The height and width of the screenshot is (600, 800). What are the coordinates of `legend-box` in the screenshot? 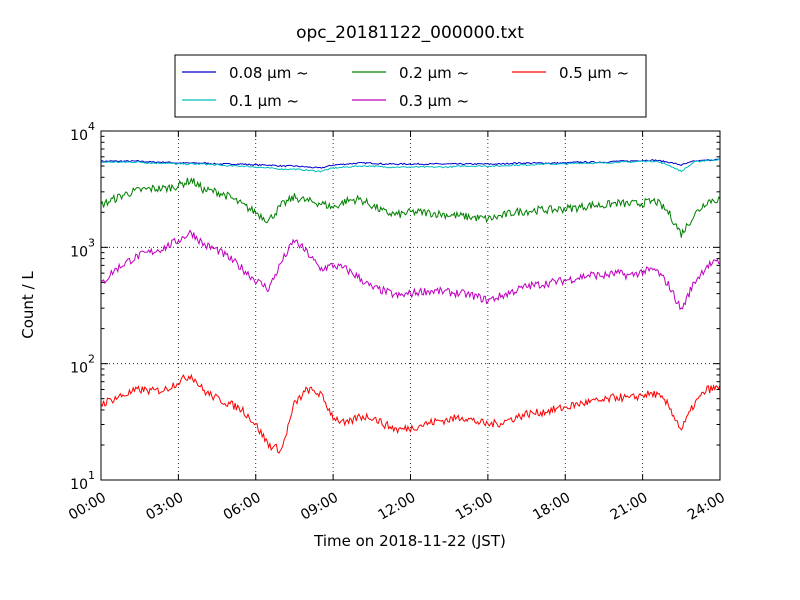 It's located at (410, 86).